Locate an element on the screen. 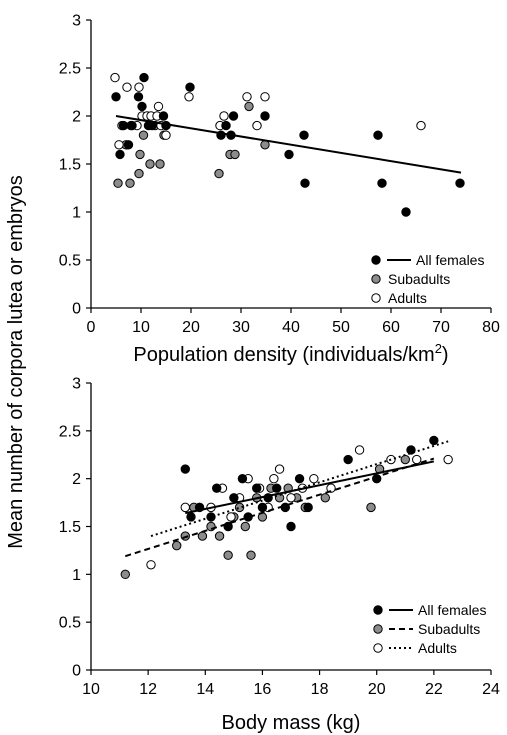 This screenshot has height=735, width=507. y-tick-label: 1.5 is located at coordinates (70, 527).